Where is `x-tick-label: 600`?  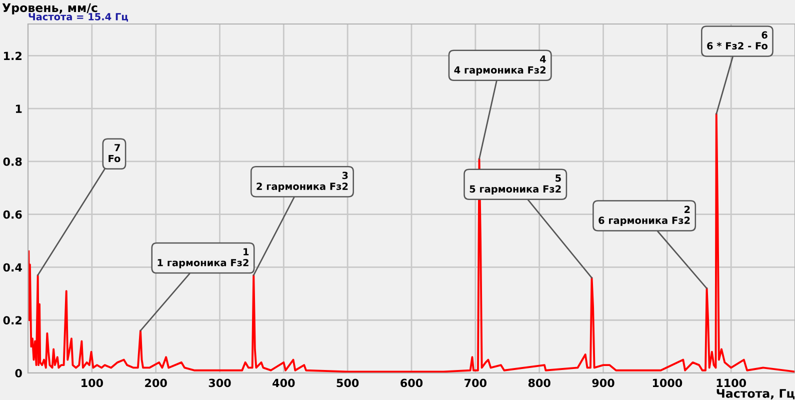 x-tick-label: 600 is located at coordinates (411, 383).